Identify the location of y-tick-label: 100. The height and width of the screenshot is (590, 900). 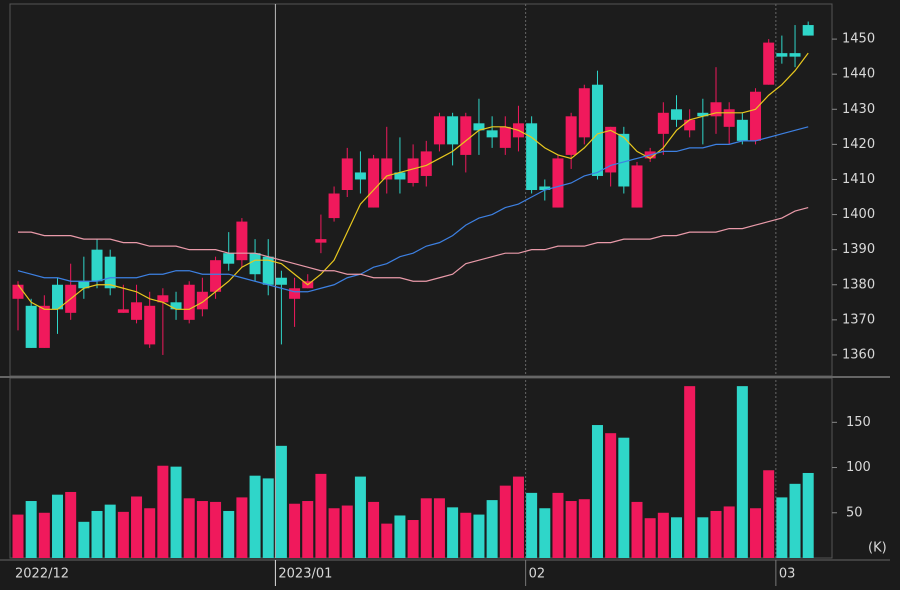
(858, 467).